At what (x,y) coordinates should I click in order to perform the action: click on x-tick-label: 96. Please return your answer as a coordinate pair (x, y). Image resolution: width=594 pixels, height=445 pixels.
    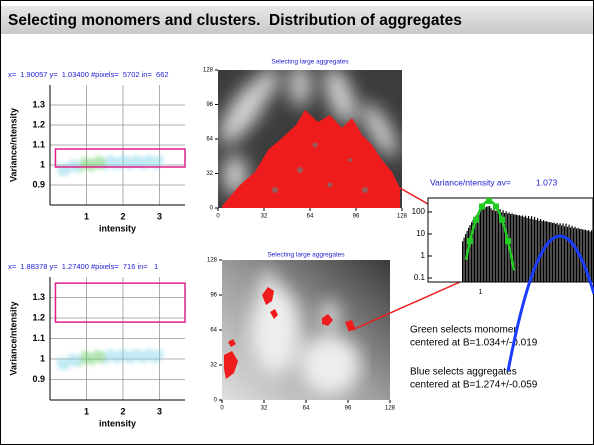
    Looking at the image, I should click on (356, 217).